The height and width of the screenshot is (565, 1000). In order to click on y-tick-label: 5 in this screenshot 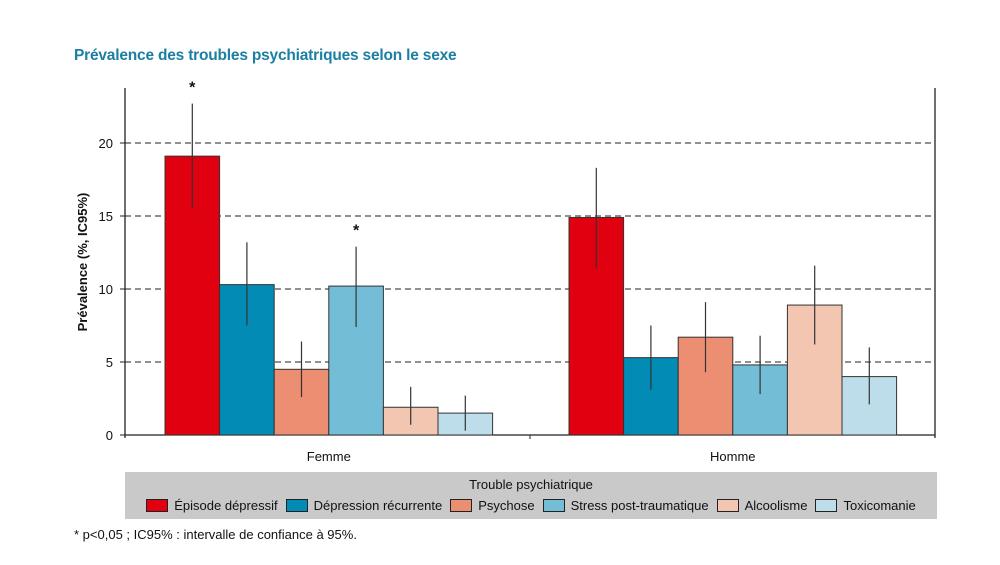, I will do `click(109, 362)`.